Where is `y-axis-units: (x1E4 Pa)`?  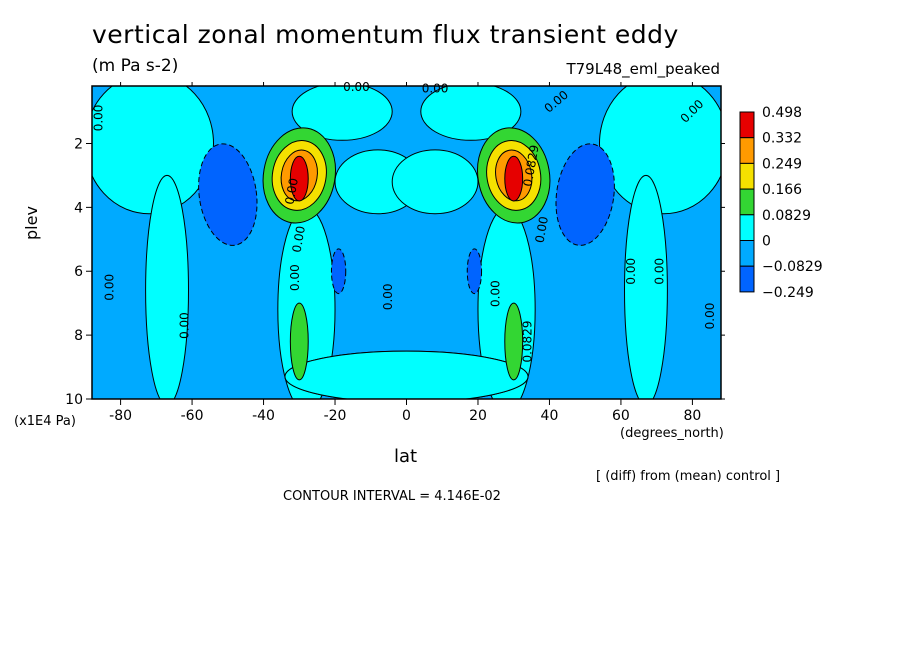
y-axis-units: (x1E4 Pa) is located at coordinates (45, 421).